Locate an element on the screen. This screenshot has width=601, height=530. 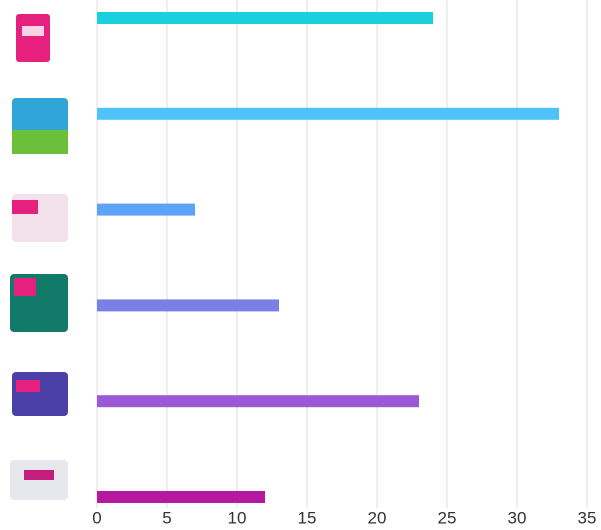
x-tick-label: 10 is located at coordinates (237, 517).